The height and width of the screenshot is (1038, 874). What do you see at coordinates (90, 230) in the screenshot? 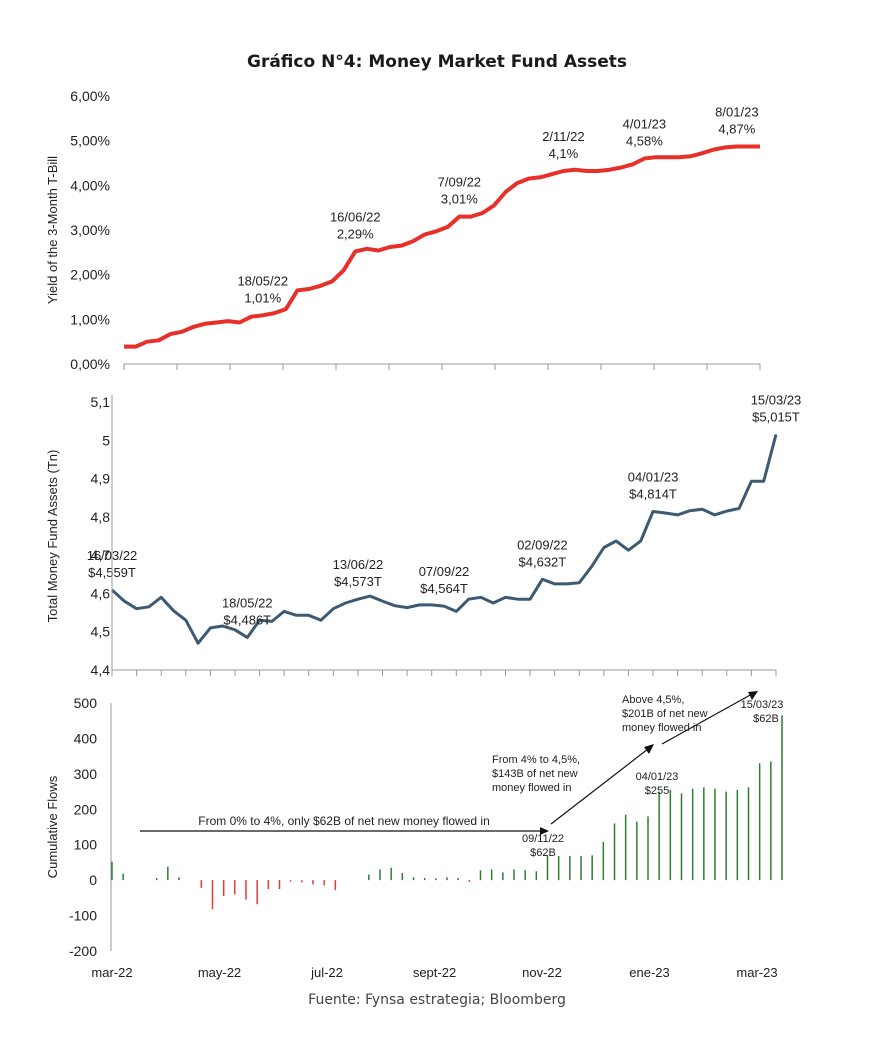
I see `yield-tick-label: 3,00%` at bounding box center [90, 230].